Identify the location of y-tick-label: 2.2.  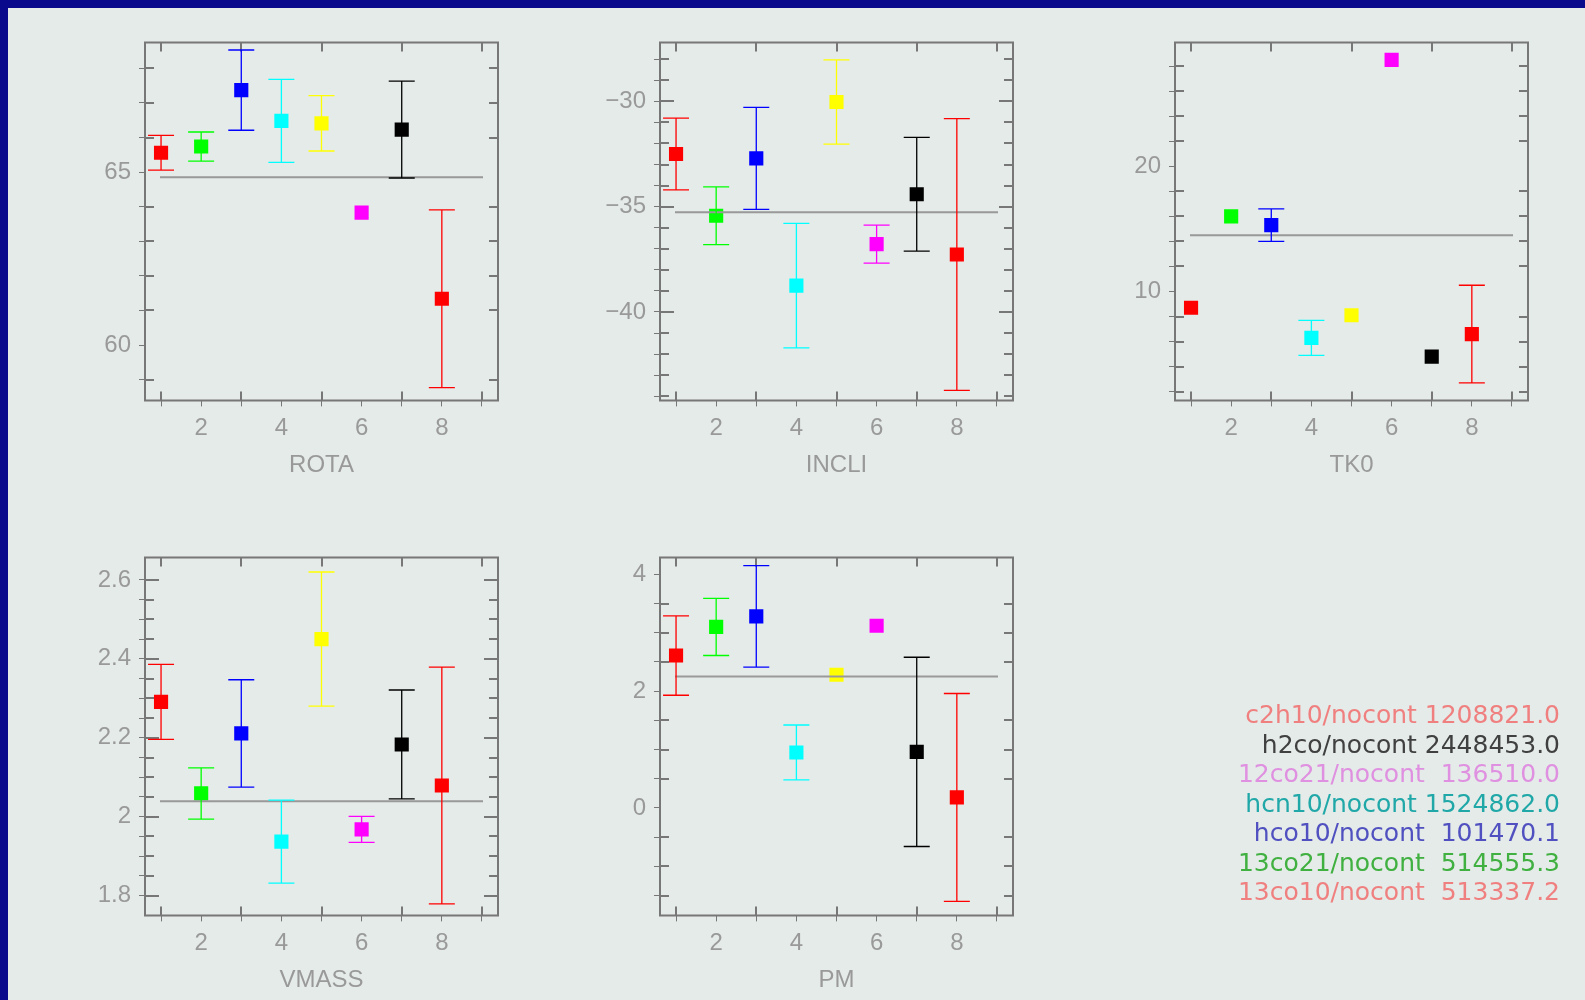
(114, 736).